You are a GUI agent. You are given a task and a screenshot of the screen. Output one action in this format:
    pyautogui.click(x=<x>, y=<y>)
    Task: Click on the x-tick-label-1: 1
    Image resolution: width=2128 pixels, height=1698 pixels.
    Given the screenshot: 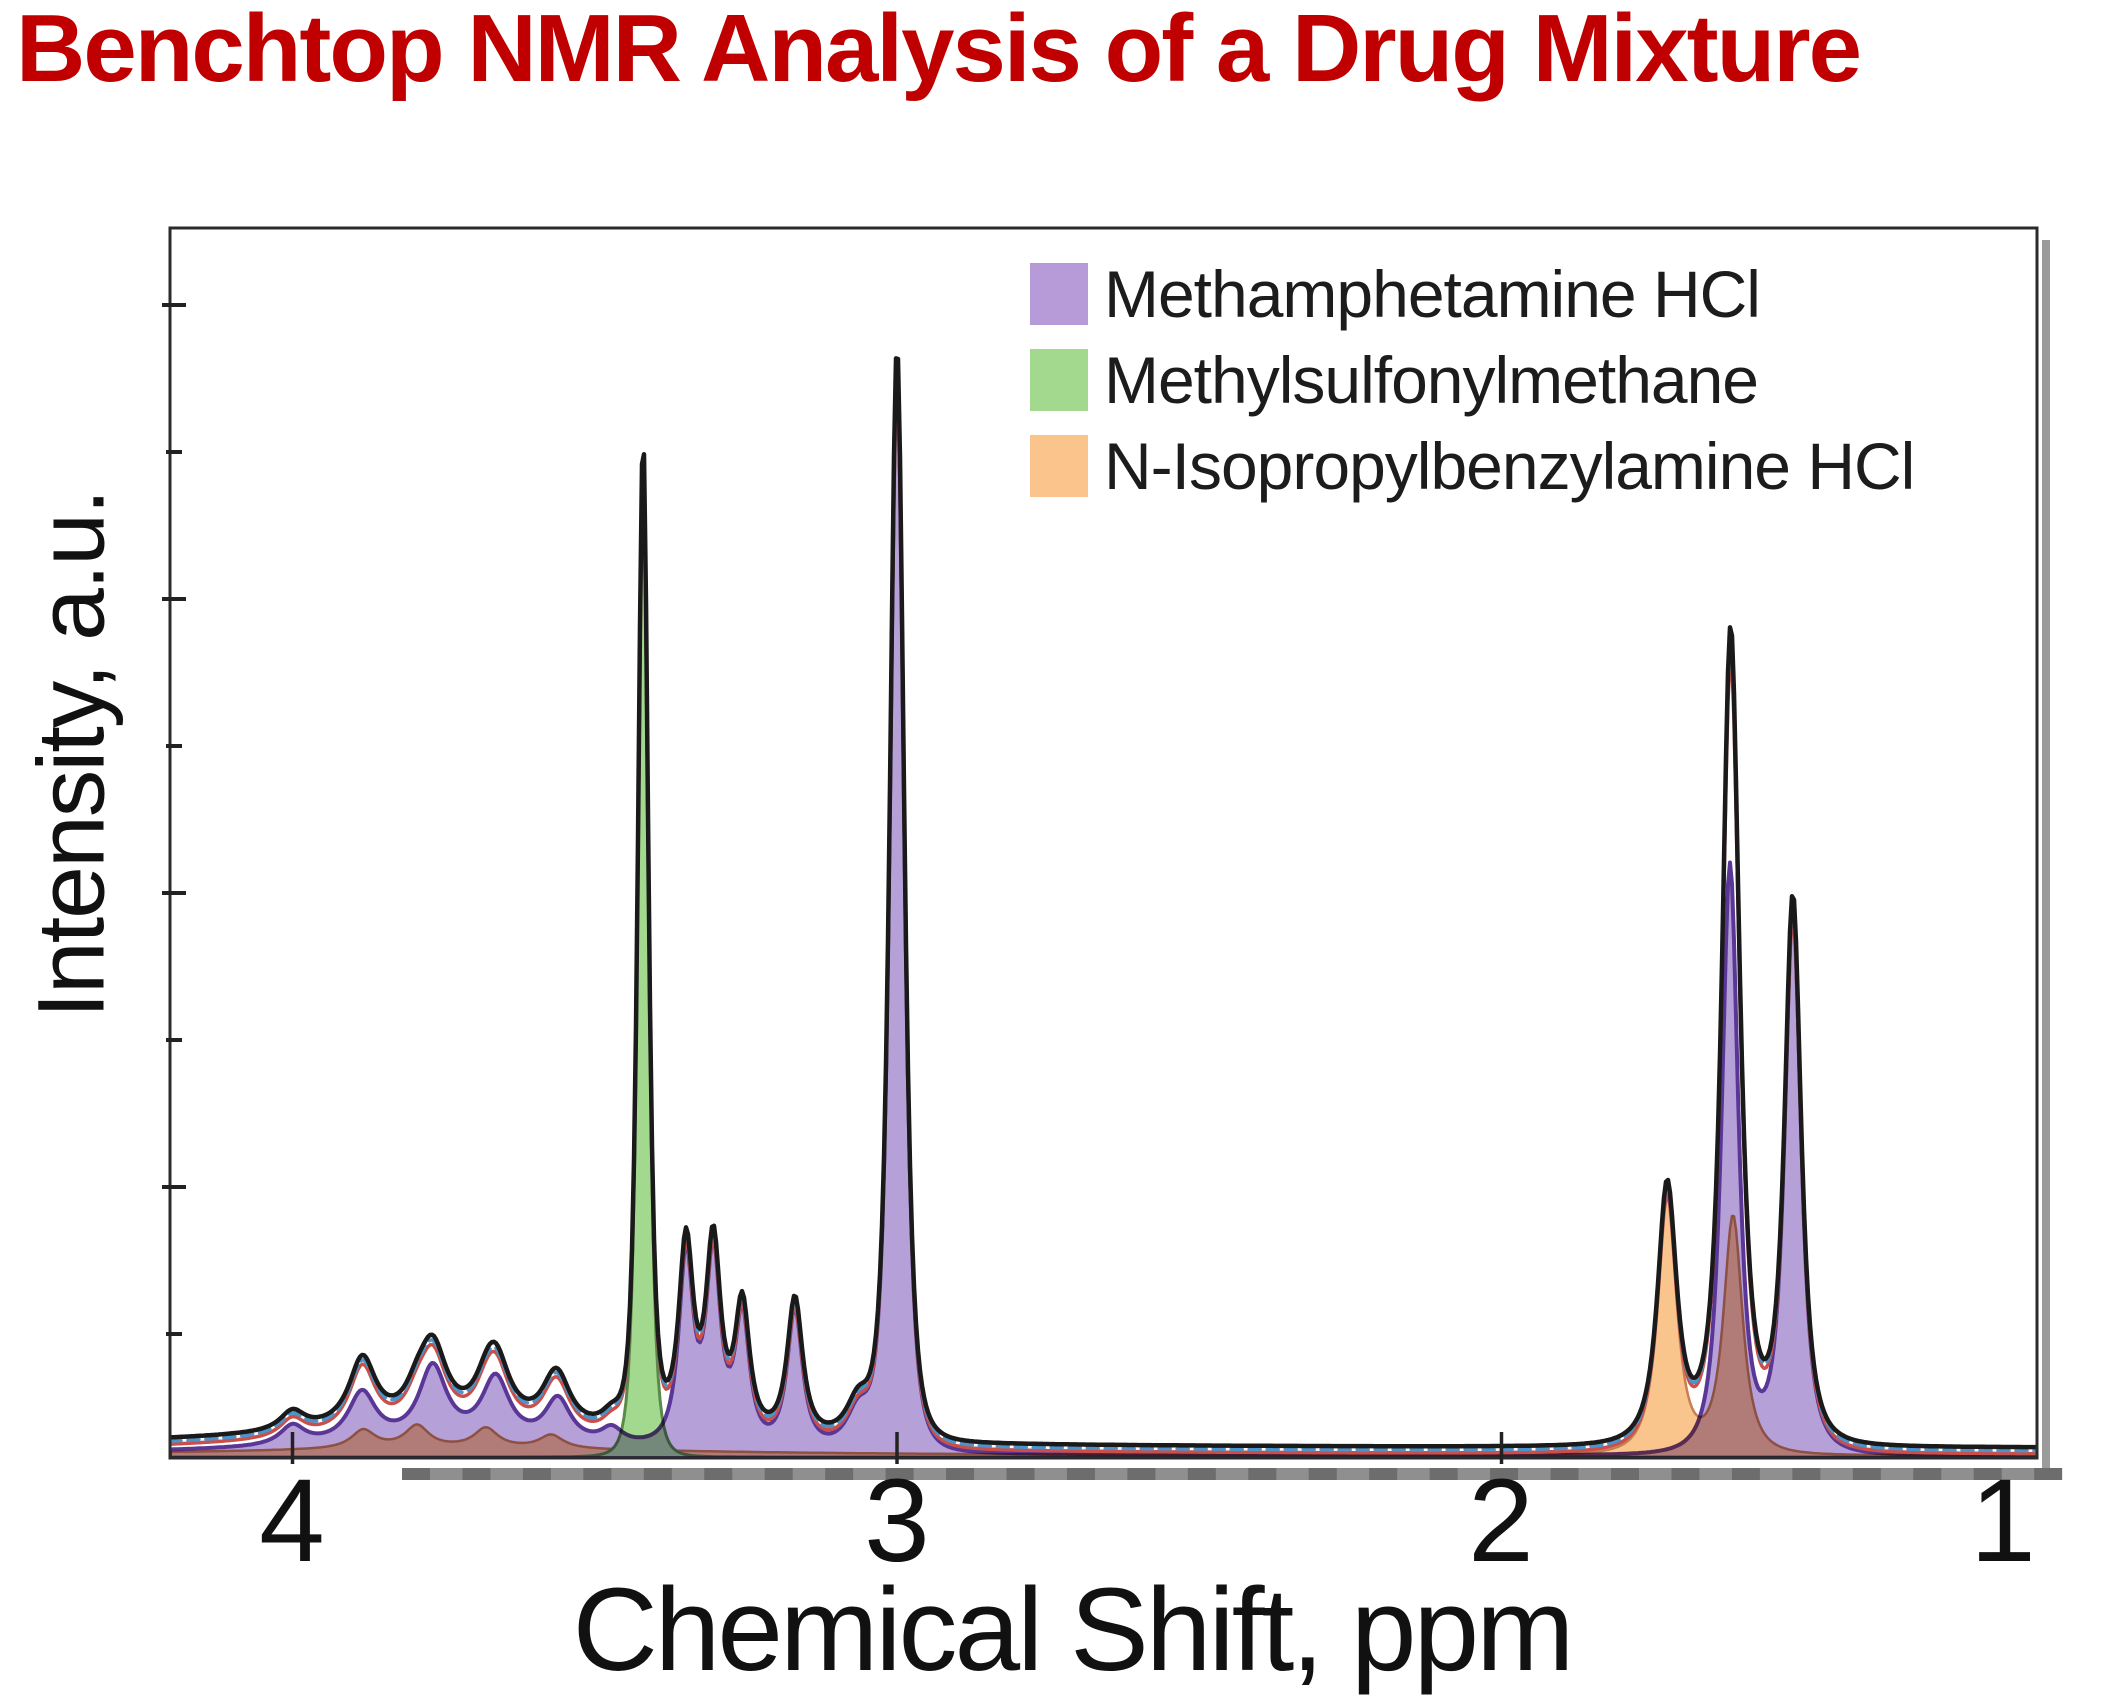 What is the action you would take?
    pyautogui.click(x=2003, y=1521)
    